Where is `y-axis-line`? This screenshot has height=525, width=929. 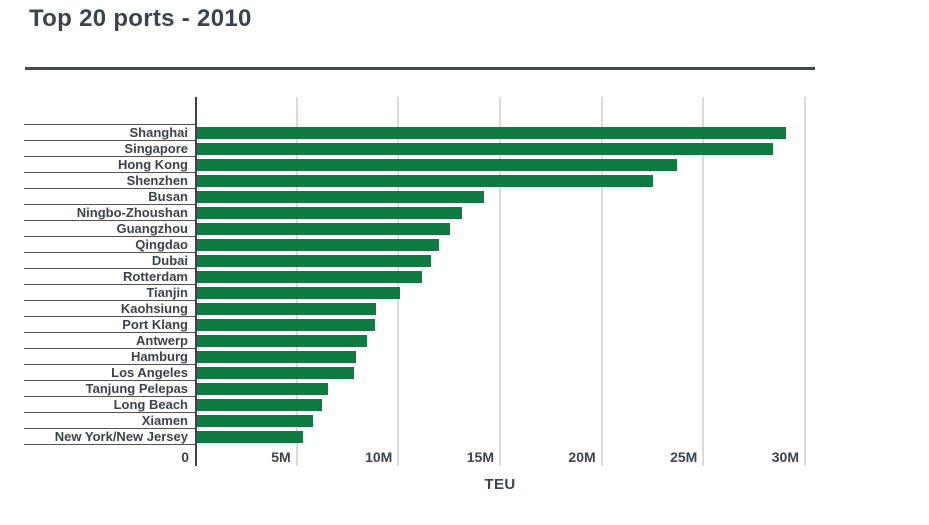 y-axis-line is located at coordinates (196, 281).